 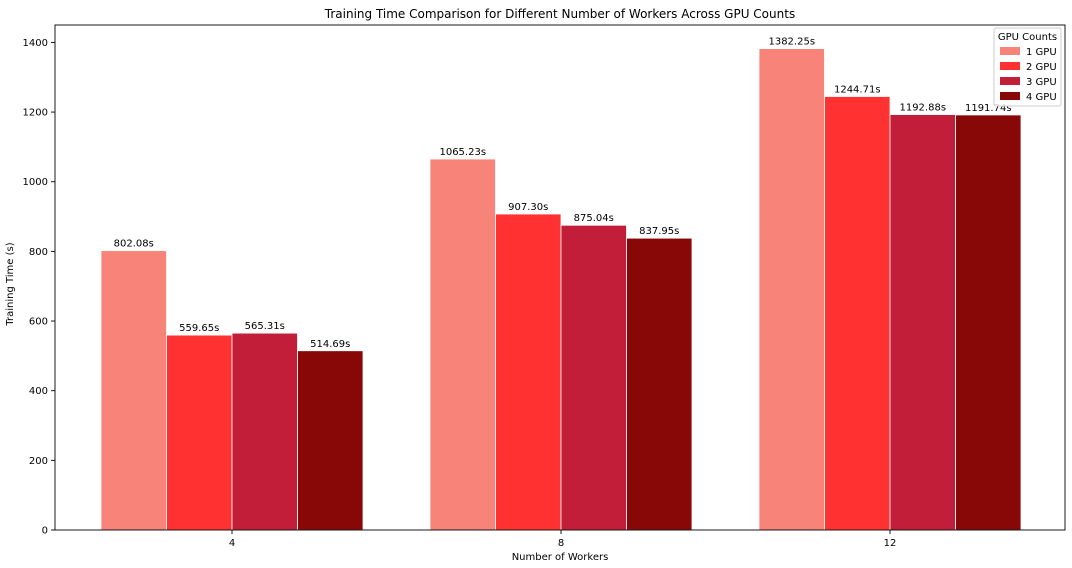 What do you see at coordinates (232, 543) in the screenshot?
I see `x-tick-label: 4` at bounding box center [232, 543].